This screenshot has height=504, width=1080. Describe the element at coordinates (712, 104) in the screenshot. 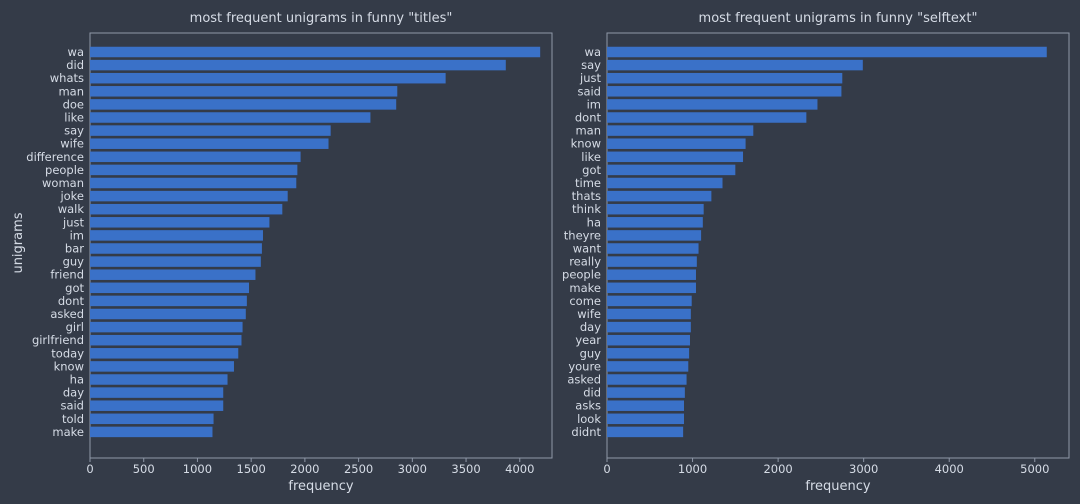

I see `bar-selftext-im` at that location.